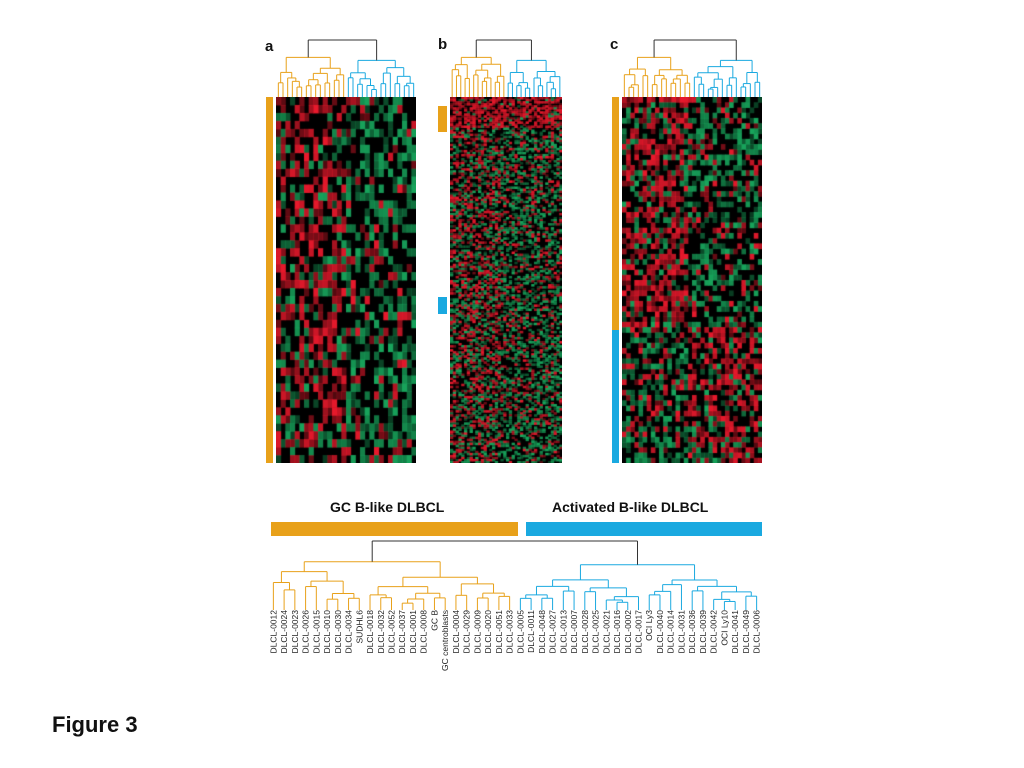 Image resolution: width=1024 pixels, height=768 pixels. Describe the element at coordinates (681, 632) in the screenshot. I see `sample-label: DLCL-0031` at that location.